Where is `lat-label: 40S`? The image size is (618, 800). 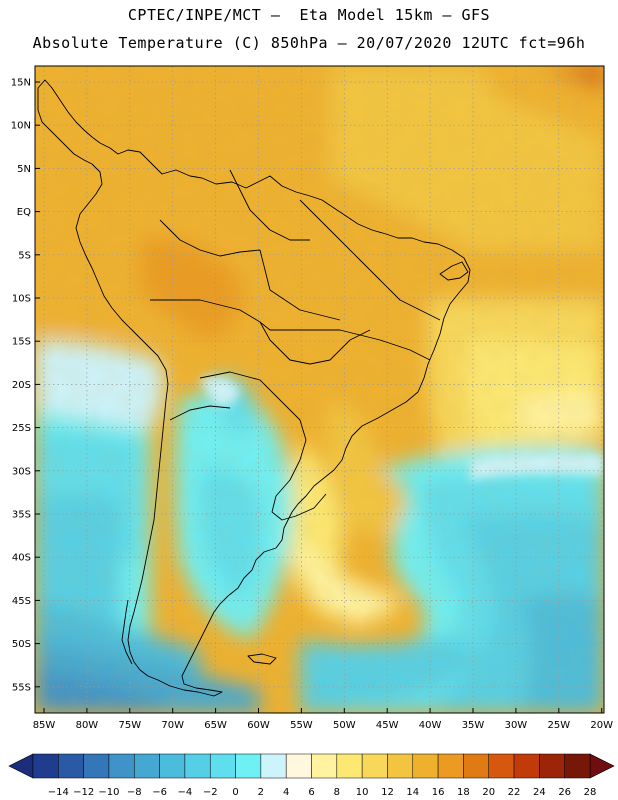
lat-label: 40S is located at coordinates (21, 558).